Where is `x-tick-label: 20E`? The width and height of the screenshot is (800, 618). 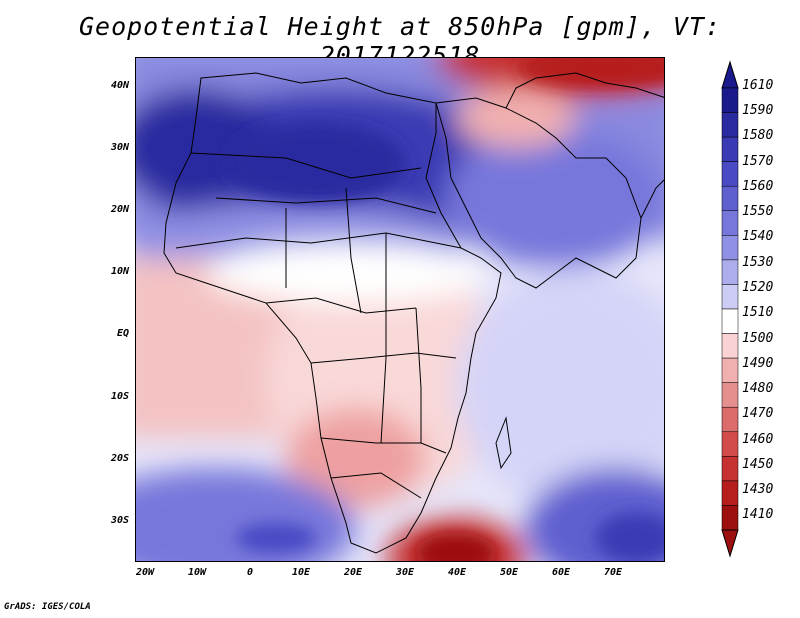 x-tick-label: 20E is located at coordinates (353, 572).